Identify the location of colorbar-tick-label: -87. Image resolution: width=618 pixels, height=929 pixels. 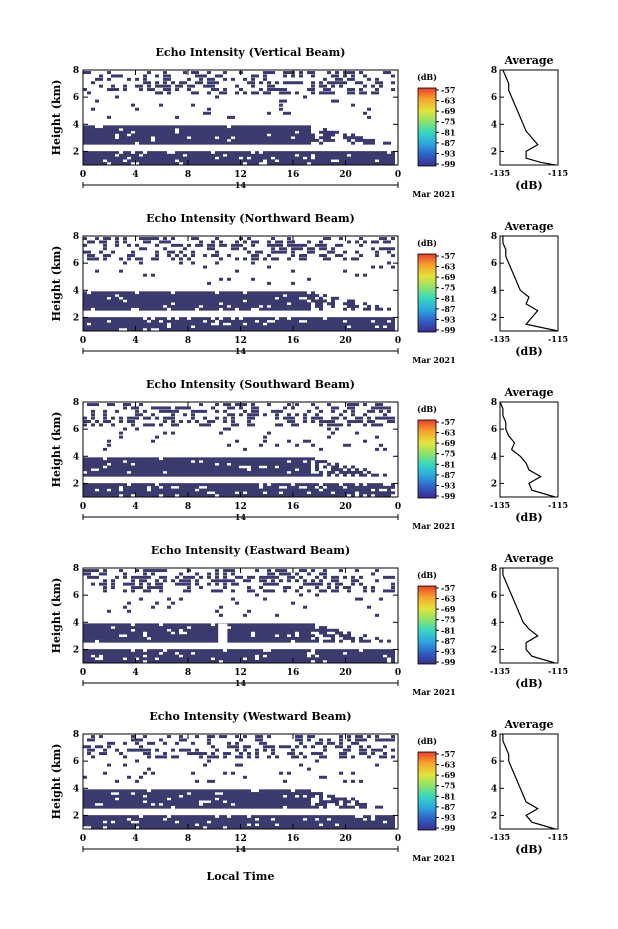
(448, 475).